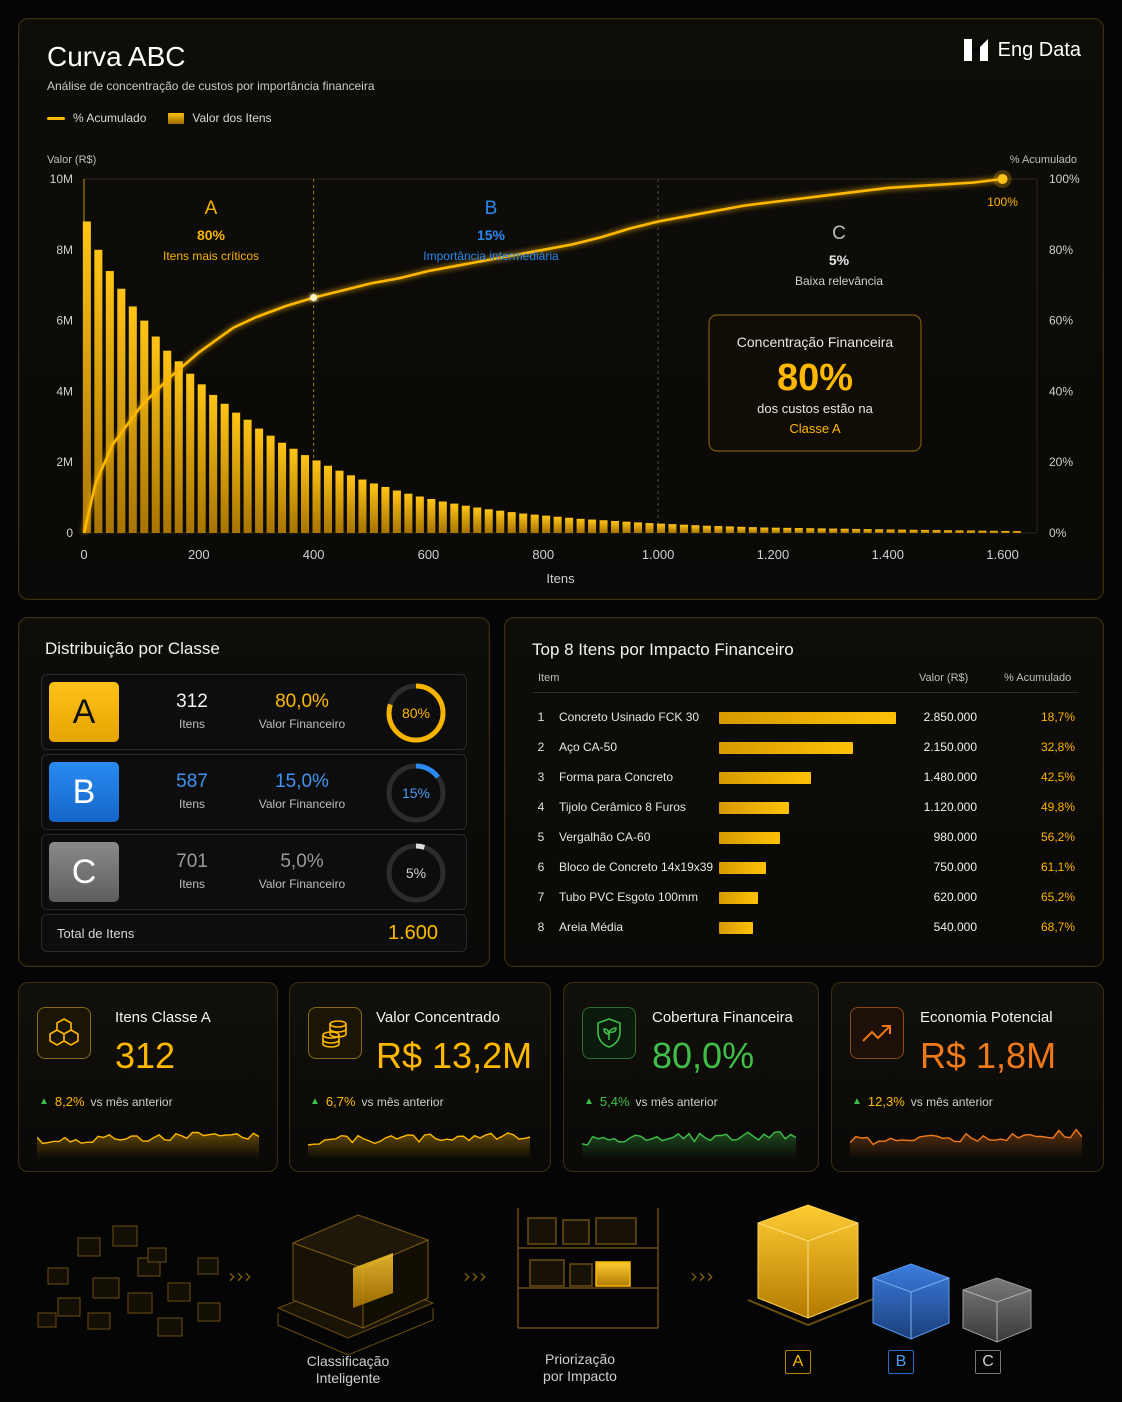  What do you see at coordinates (254, 712) in the screenshot?
I see `class-row-a: A 312 Itens 80,0% Valor Financeiro 80%` at bounding box center [254, 712].